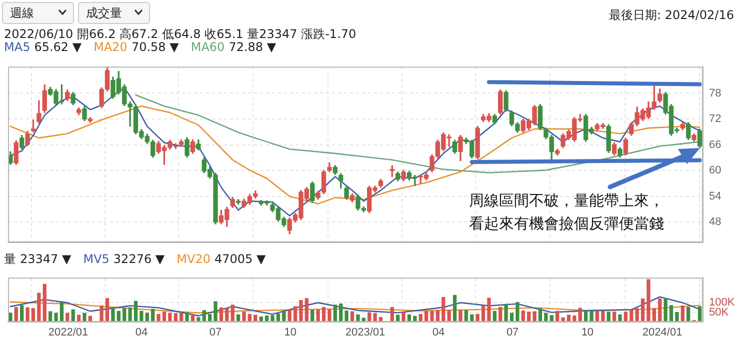 The image size is (740, 344). What do you see at coordinates (715, 93) in the screenshot?
I see `y-tick-label: 78` at bounding box center [715, 93].